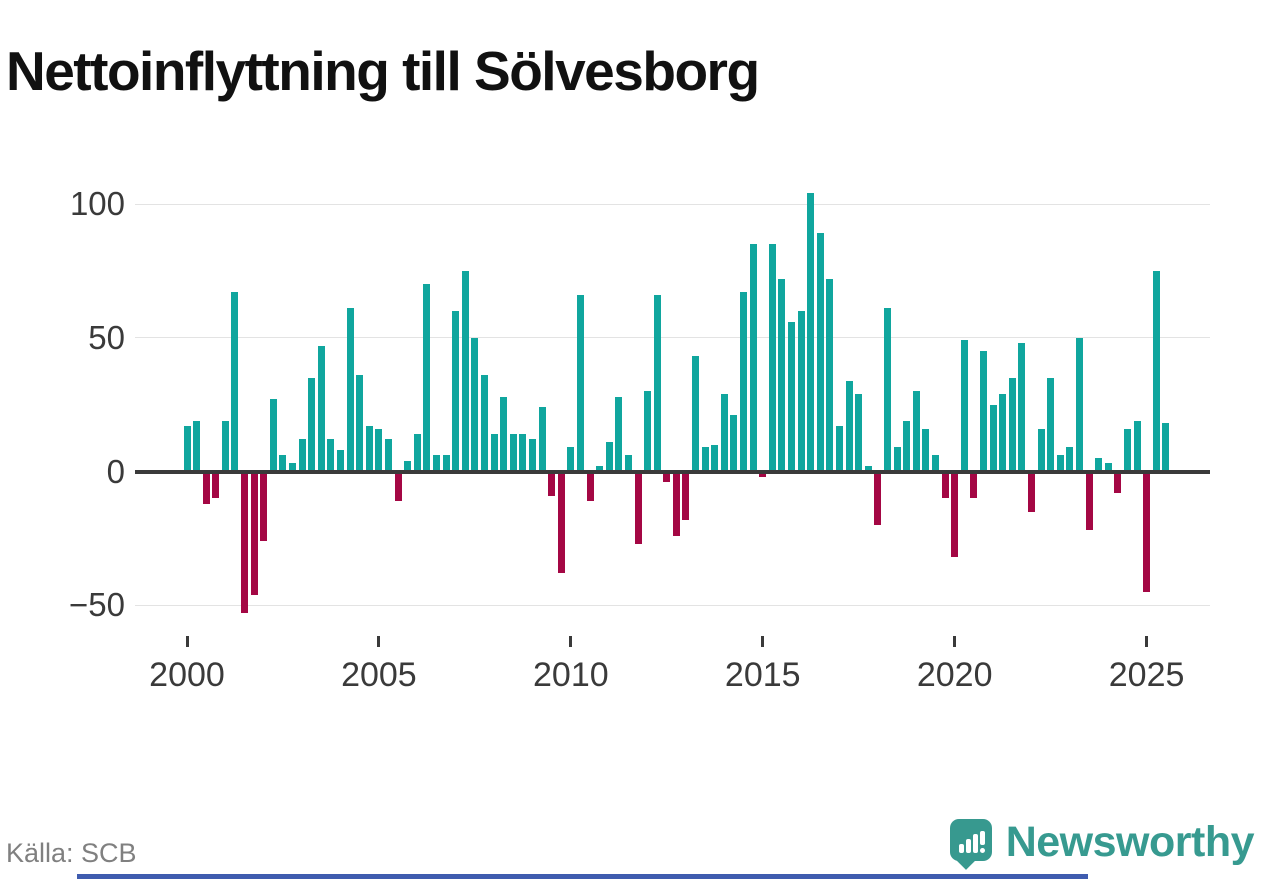  I want to click on bar-2001Q4, so click(254, 533).